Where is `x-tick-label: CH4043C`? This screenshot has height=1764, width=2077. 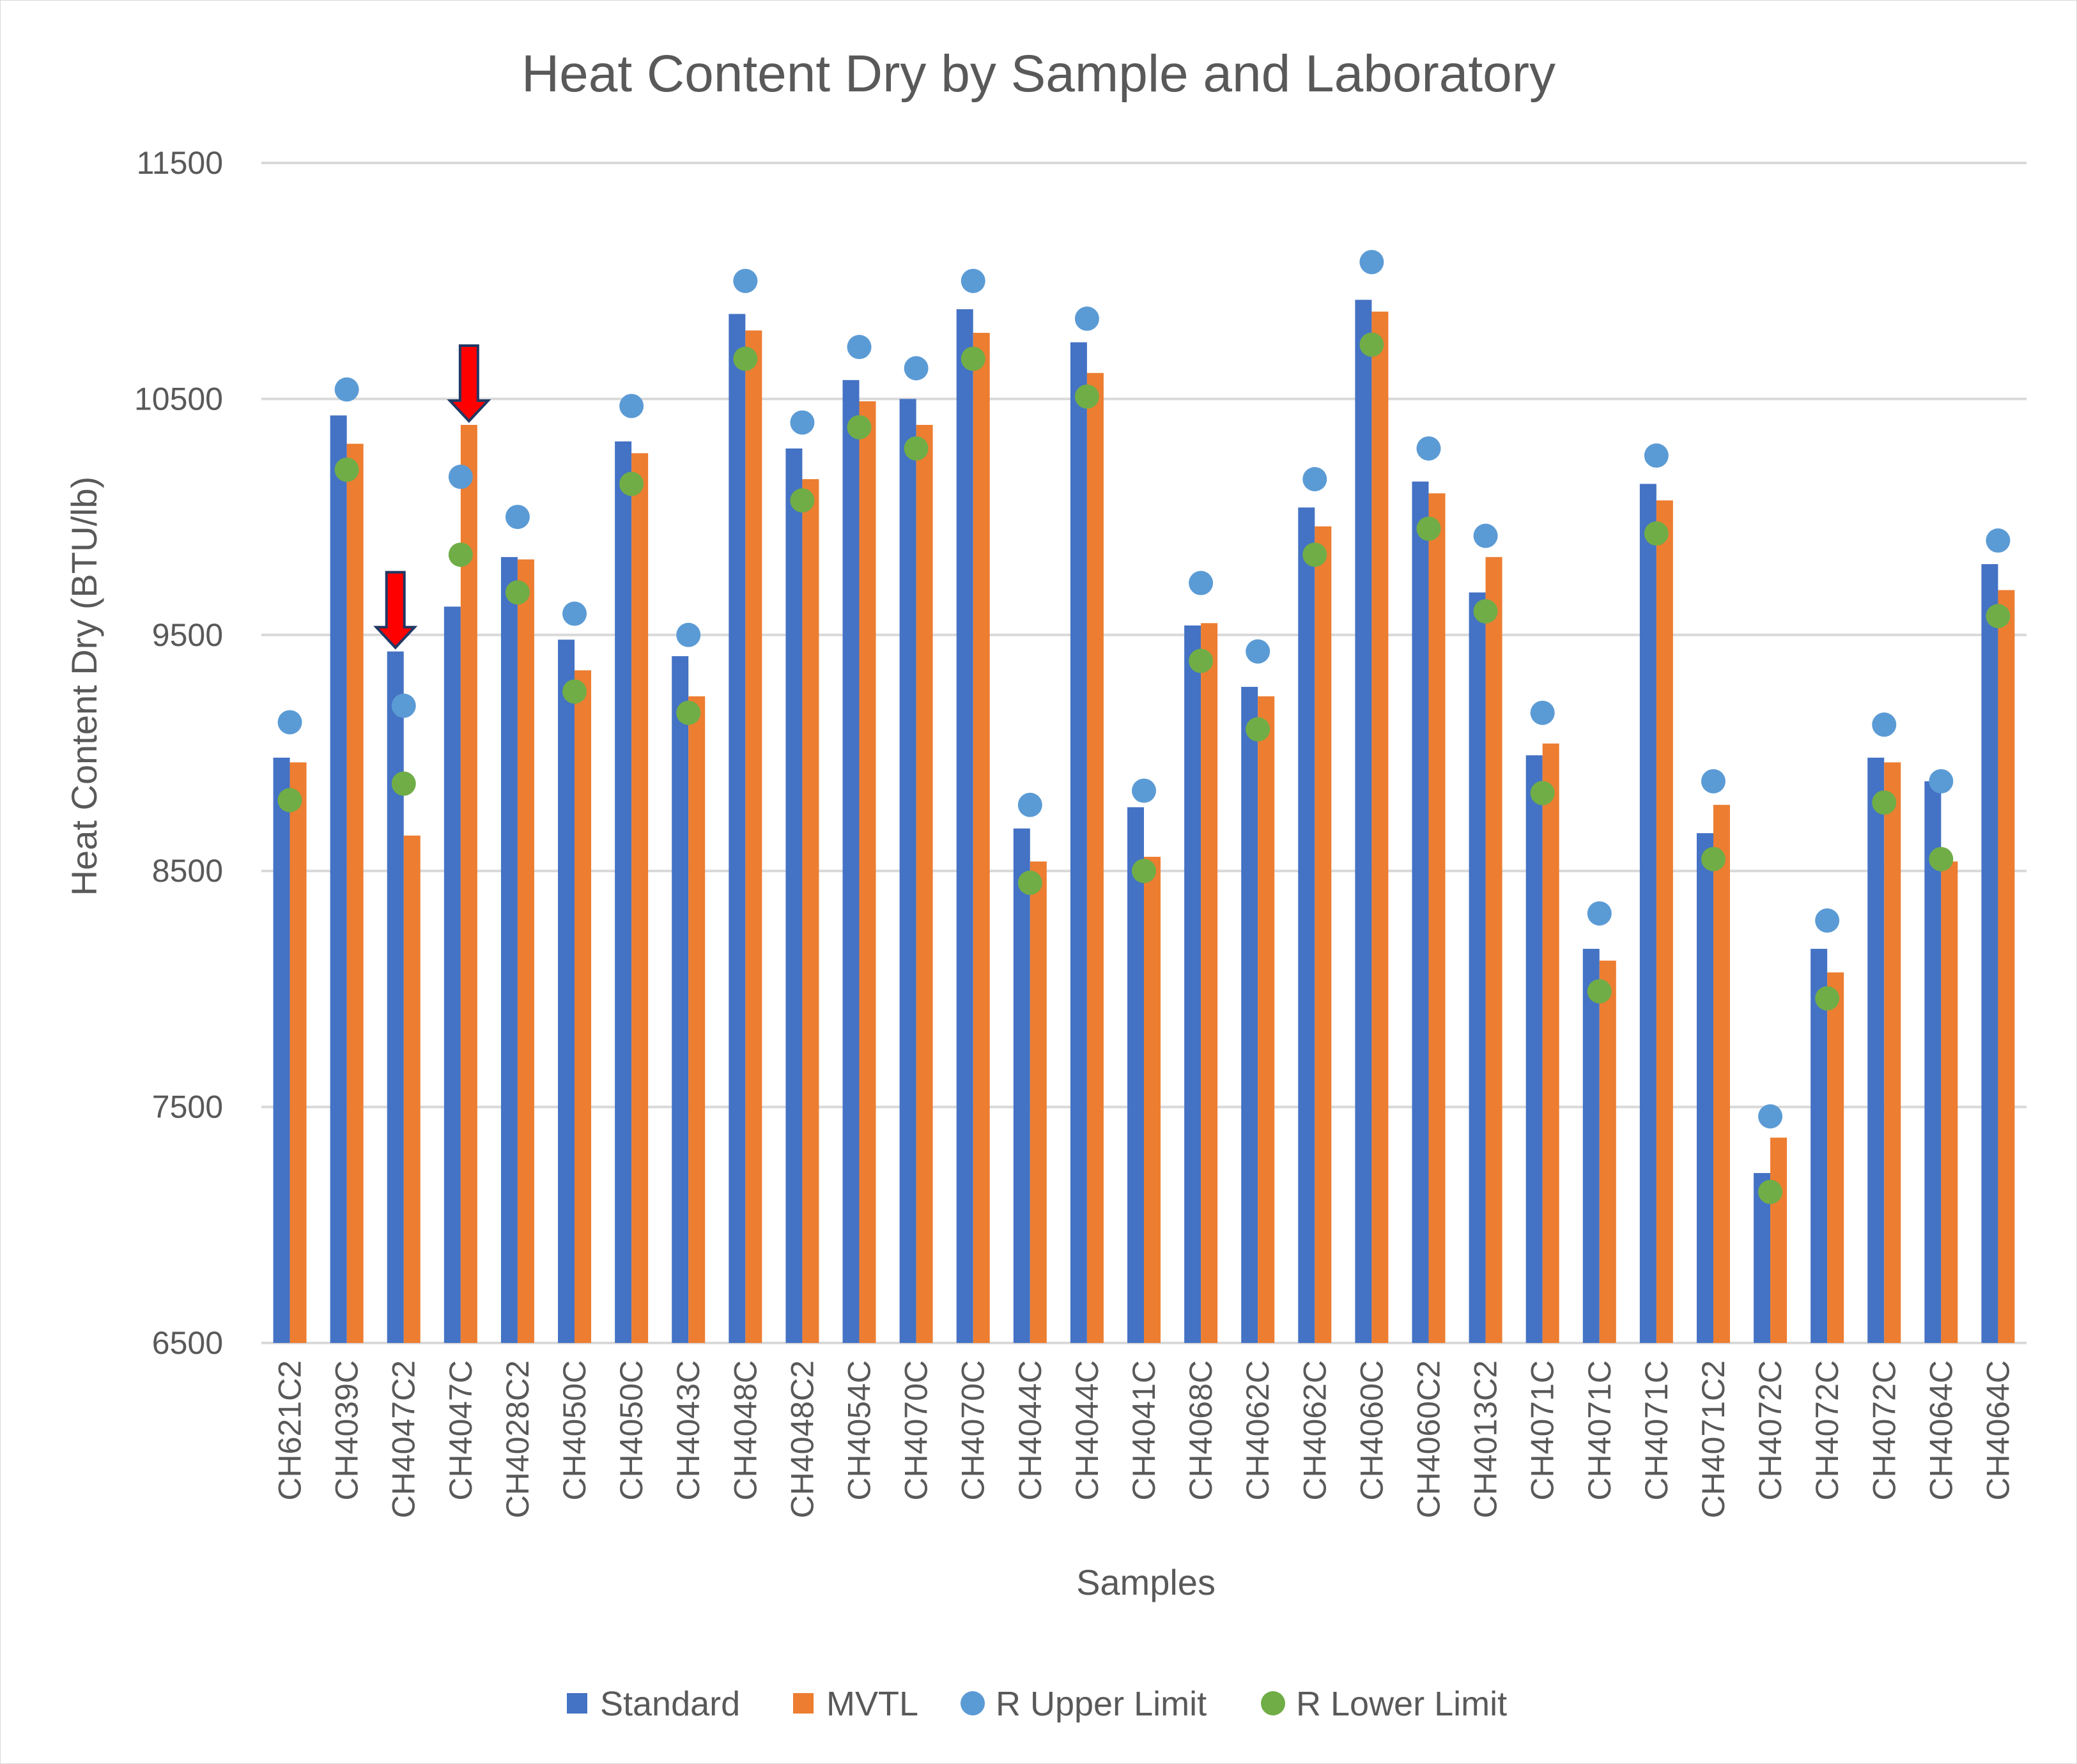 x-tick-label: CH4043C is located at coordinates (688, 1430).